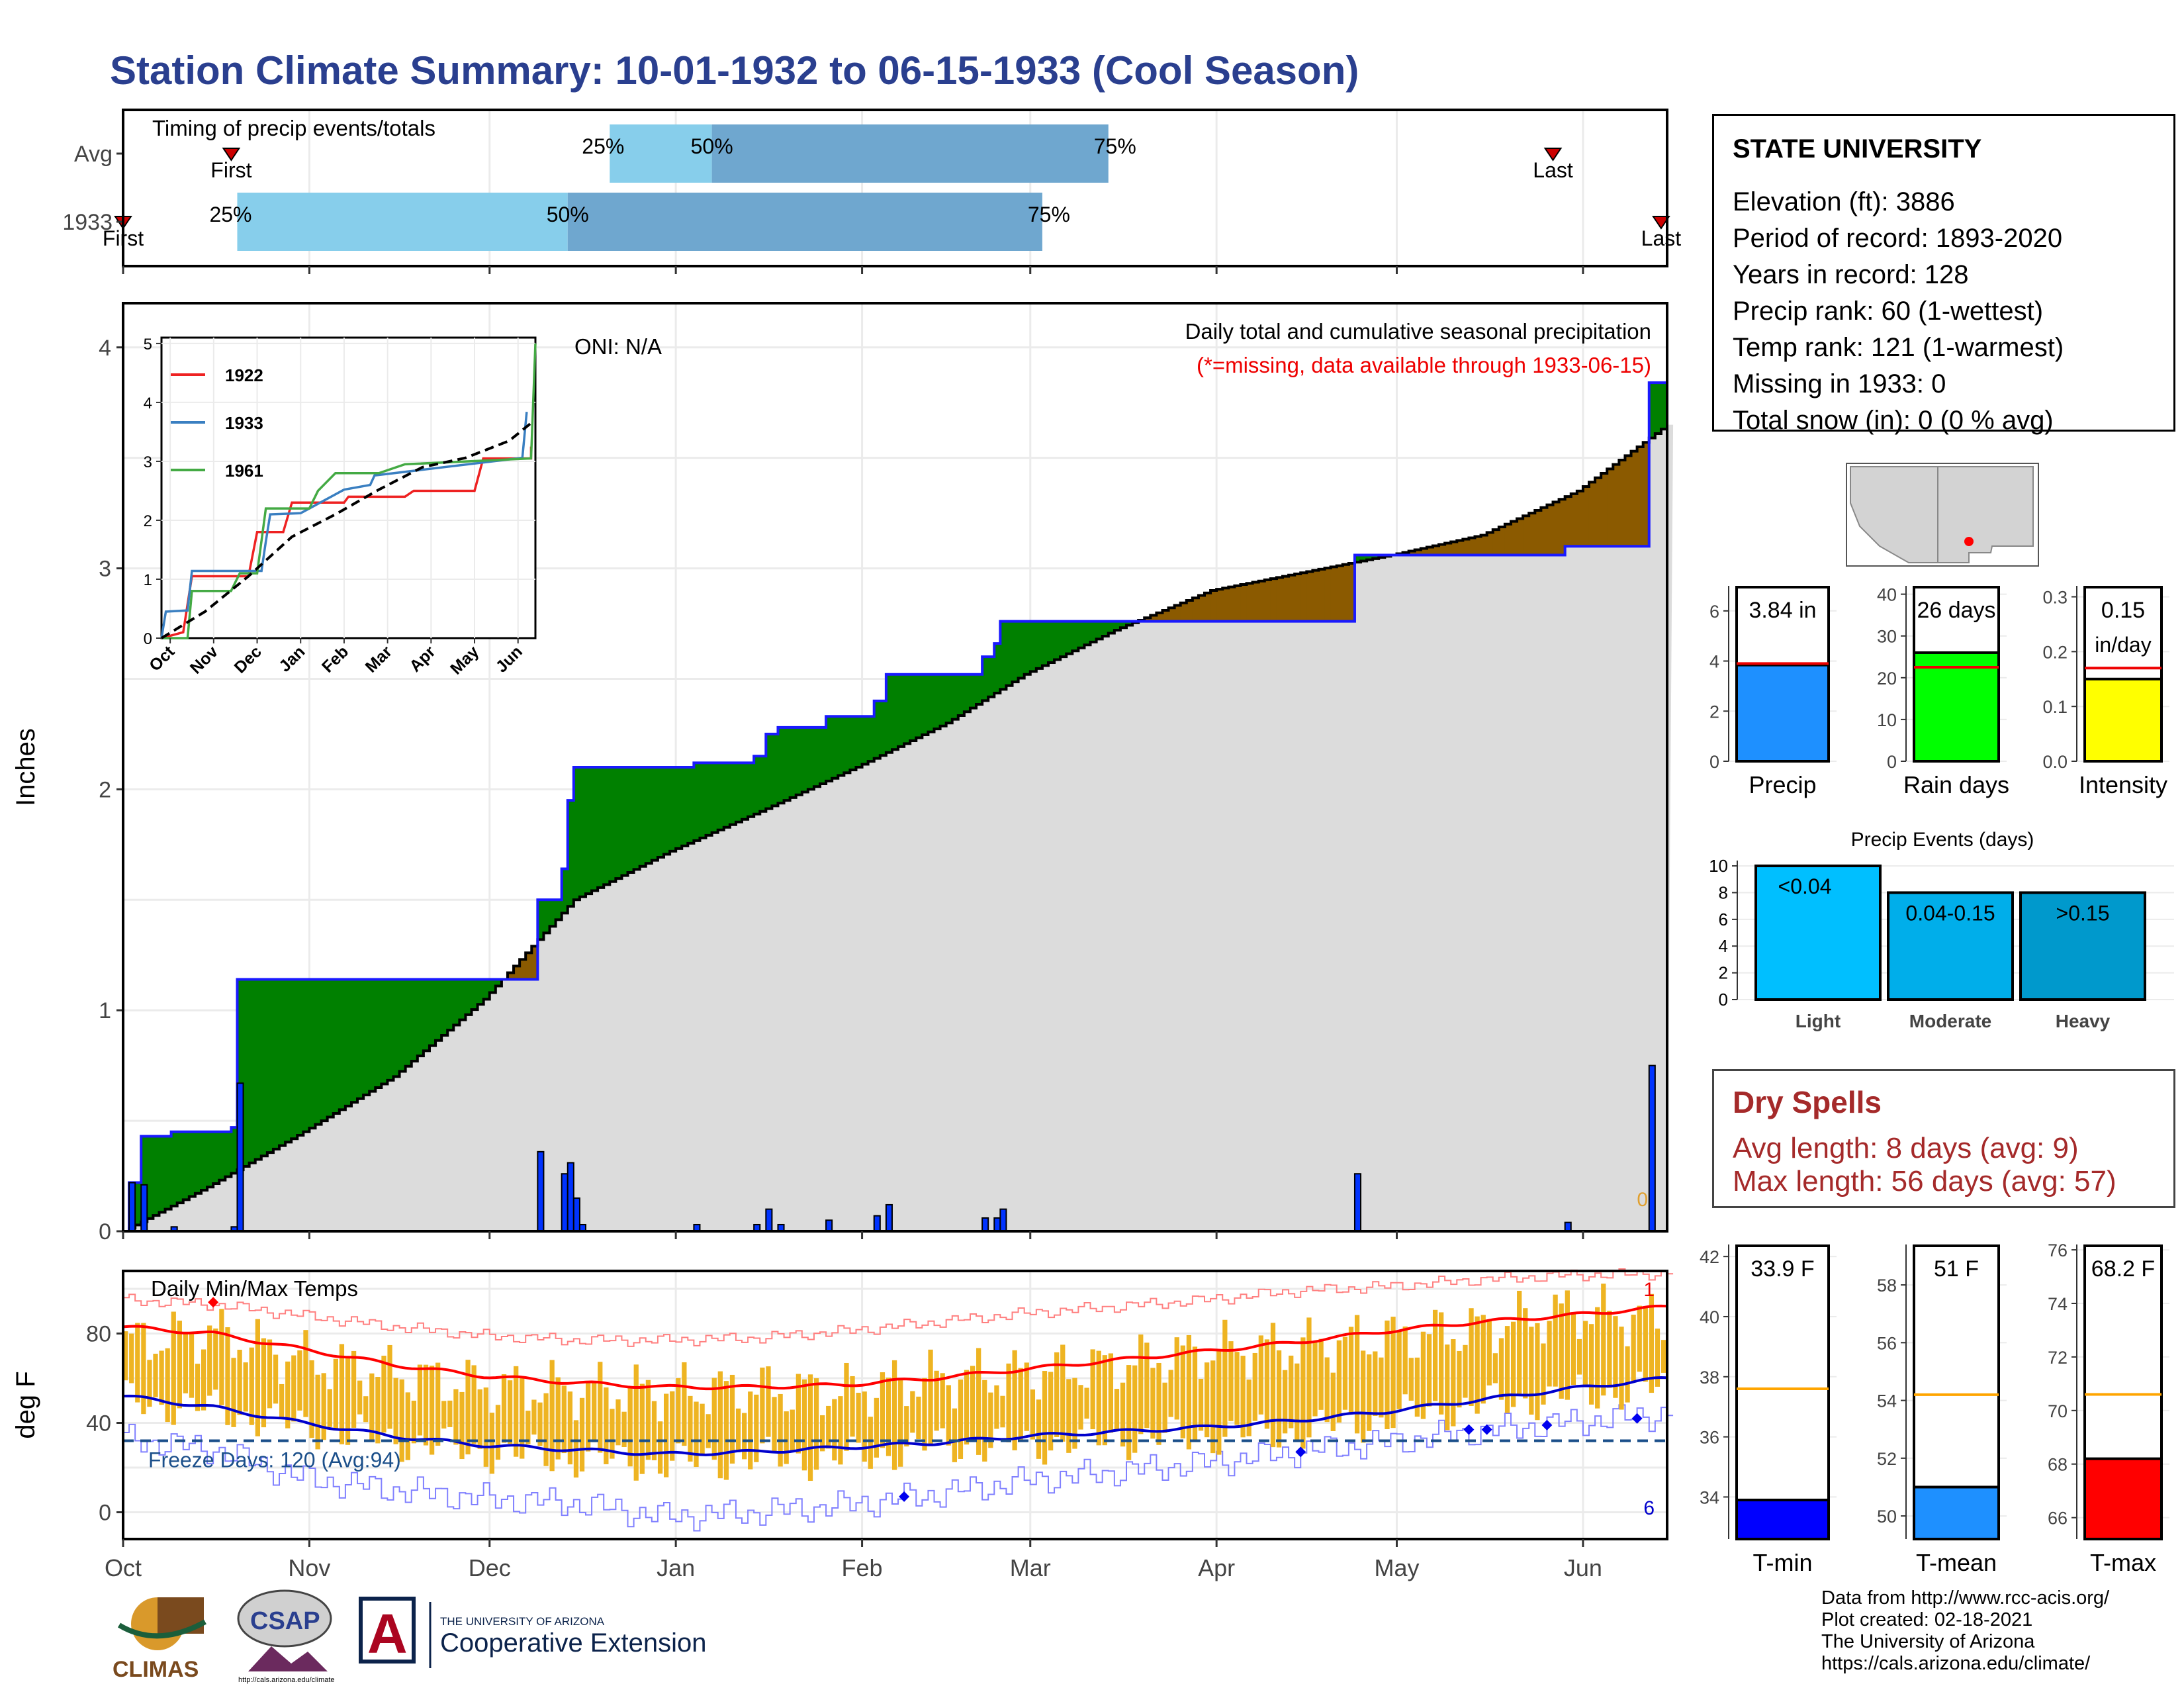 The height and width of the screenshot is (1688, 2184). What do you see at coordinates (1894, 420) in the screenshot?
I see `station-snow: Total snow (in): 0 (0 % avg)` at bounding box center [1894, 420].